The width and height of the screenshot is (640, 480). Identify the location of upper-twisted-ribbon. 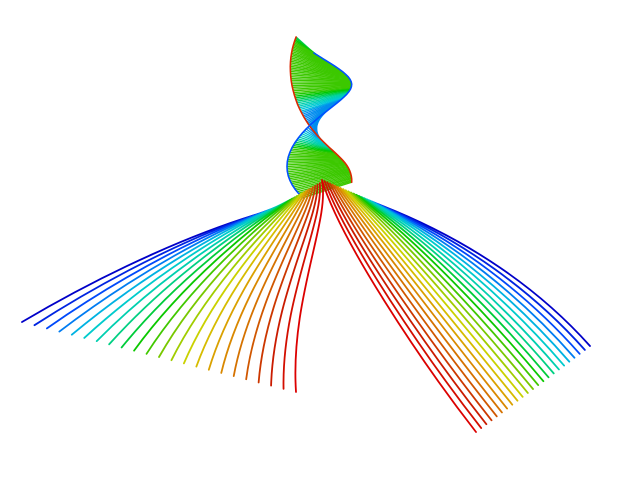
(319, 117).